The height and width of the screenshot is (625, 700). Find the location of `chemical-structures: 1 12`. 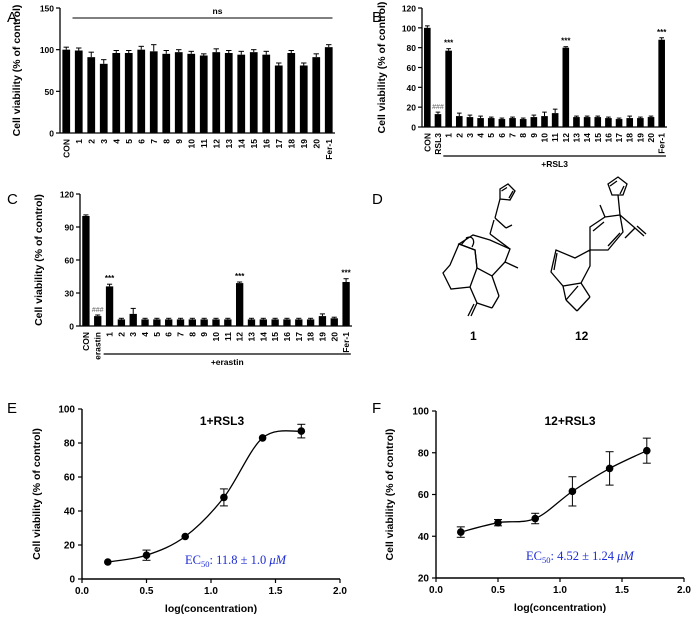

chemical-structures: 1 12 is located at coordinates (544, 259).